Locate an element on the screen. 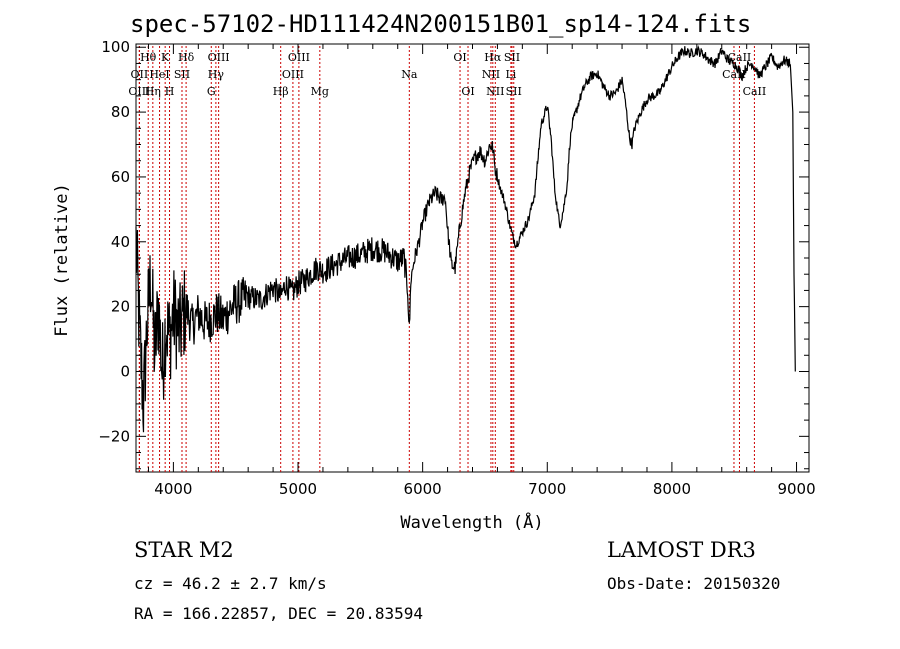  line-label: Hδ is located at coordinates (186, 57).